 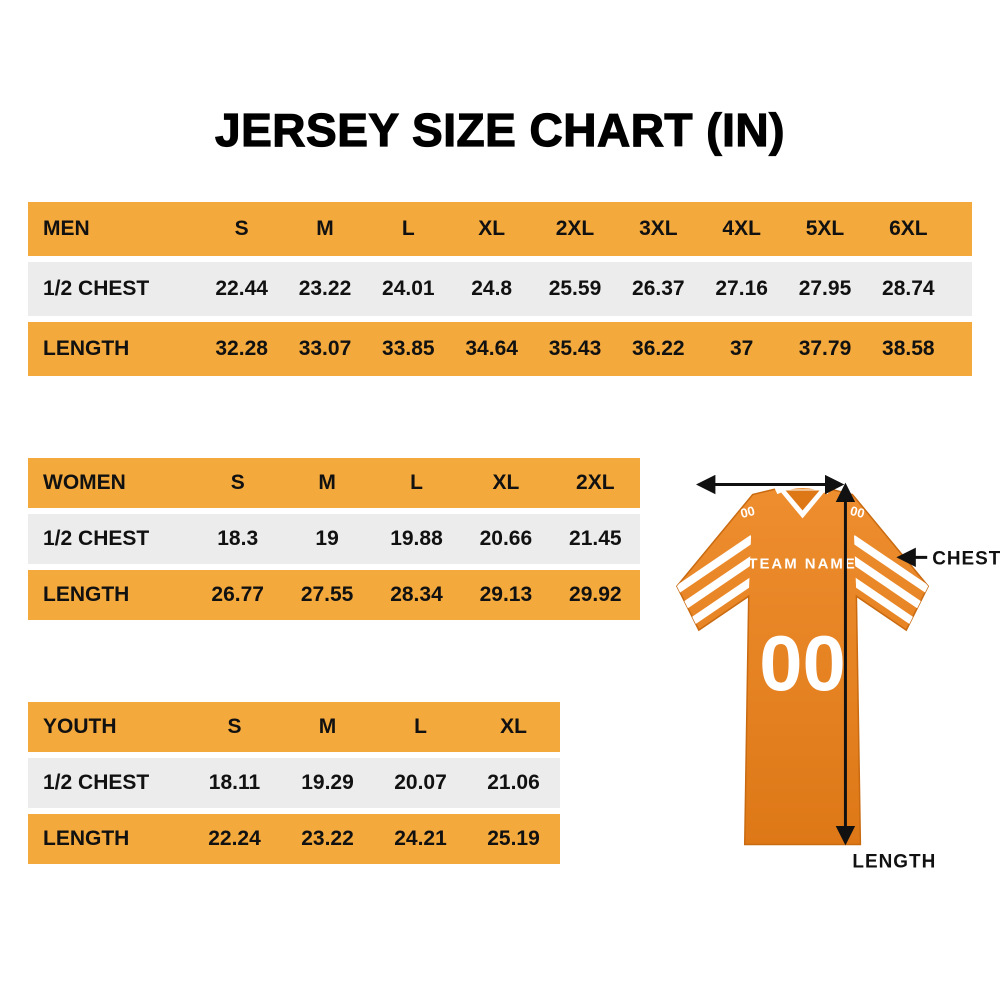 I want to click on value-cell: 24.8, so click(x=492, y=288).